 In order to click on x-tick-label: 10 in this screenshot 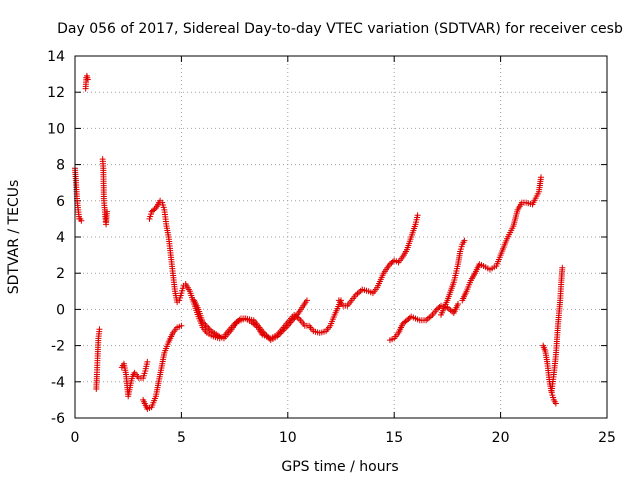, I will do `click(288, 438)`.